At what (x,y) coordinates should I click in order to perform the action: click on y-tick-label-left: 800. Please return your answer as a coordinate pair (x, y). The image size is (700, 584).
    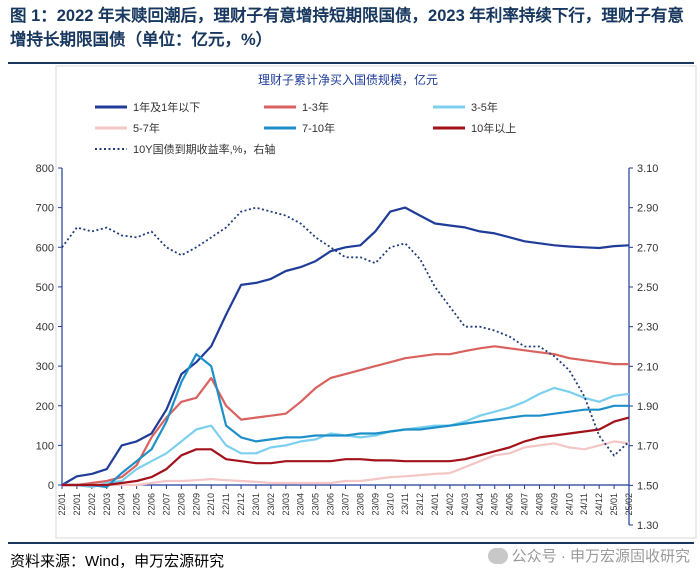
    Looking at the image, I should click on (45, 169).